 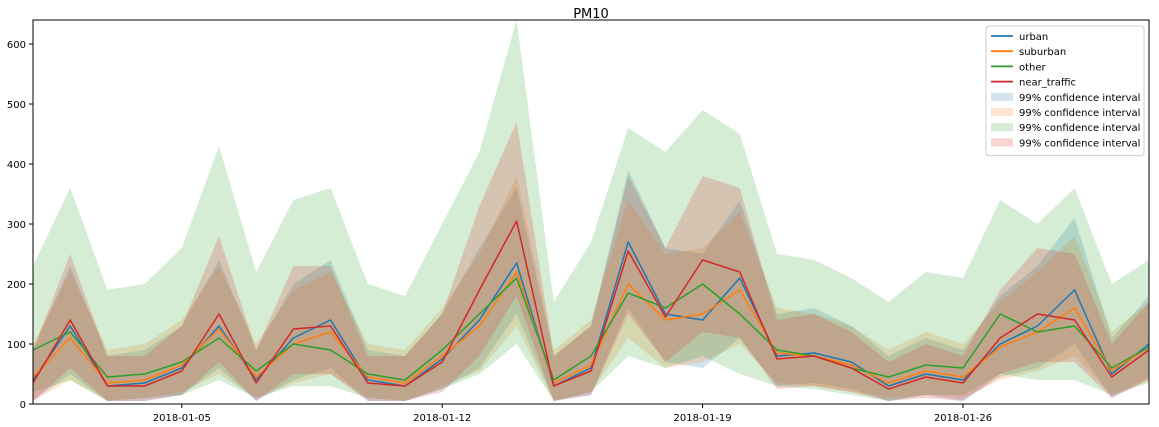 I want to click on y-tick-label: 200, so click(x=16, y=285).